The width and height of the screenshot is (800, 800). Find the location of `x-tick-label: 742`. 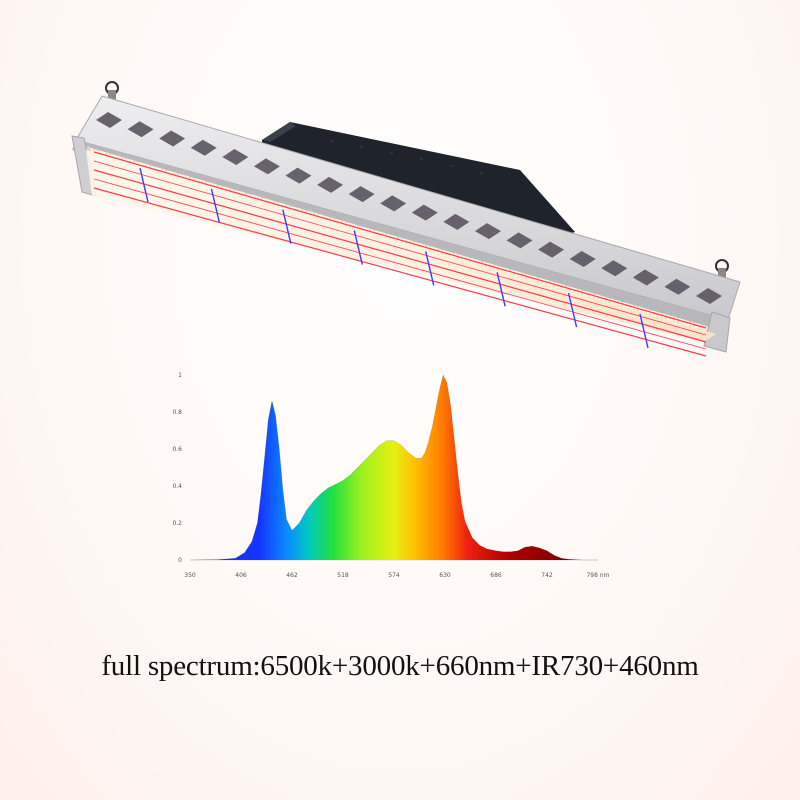

x-tick-label: 742 is located at coordinates (547, 575).